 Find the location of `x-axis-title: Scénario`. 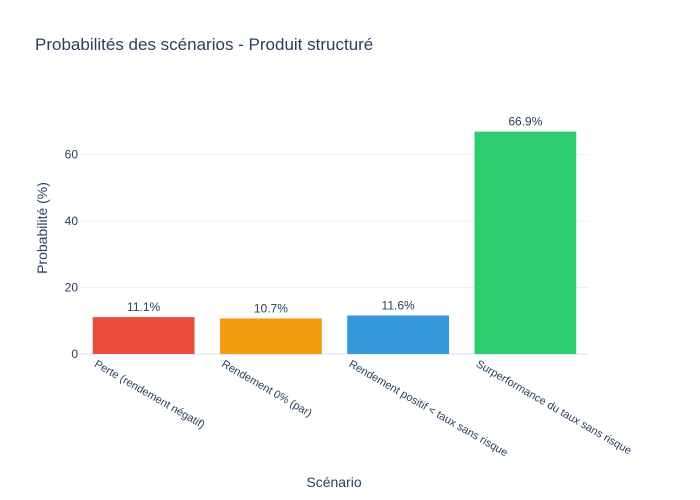

x-axis-title: Scénario is located at coordinates (333, 482).